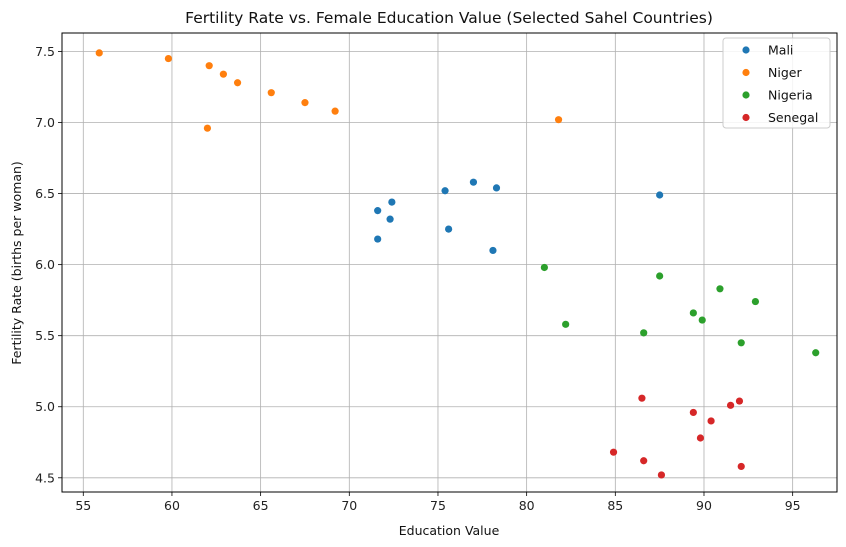 This screenshot has height=547, width=846. What do you see at coordinates (615, 505) in the screenshot?
I see `x-tick-label: 85` at bounding box center [615, 505].